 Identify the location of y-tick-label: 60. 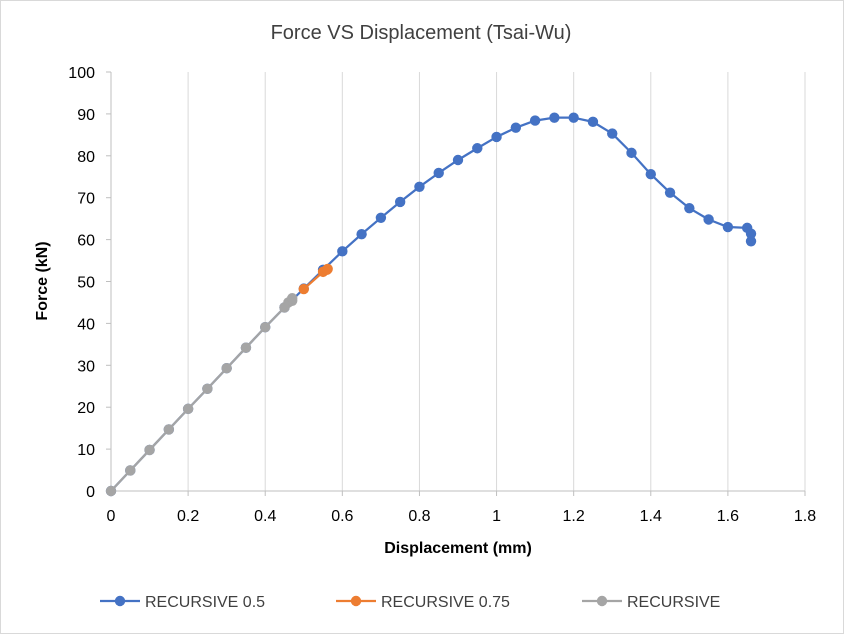
(86, 241).